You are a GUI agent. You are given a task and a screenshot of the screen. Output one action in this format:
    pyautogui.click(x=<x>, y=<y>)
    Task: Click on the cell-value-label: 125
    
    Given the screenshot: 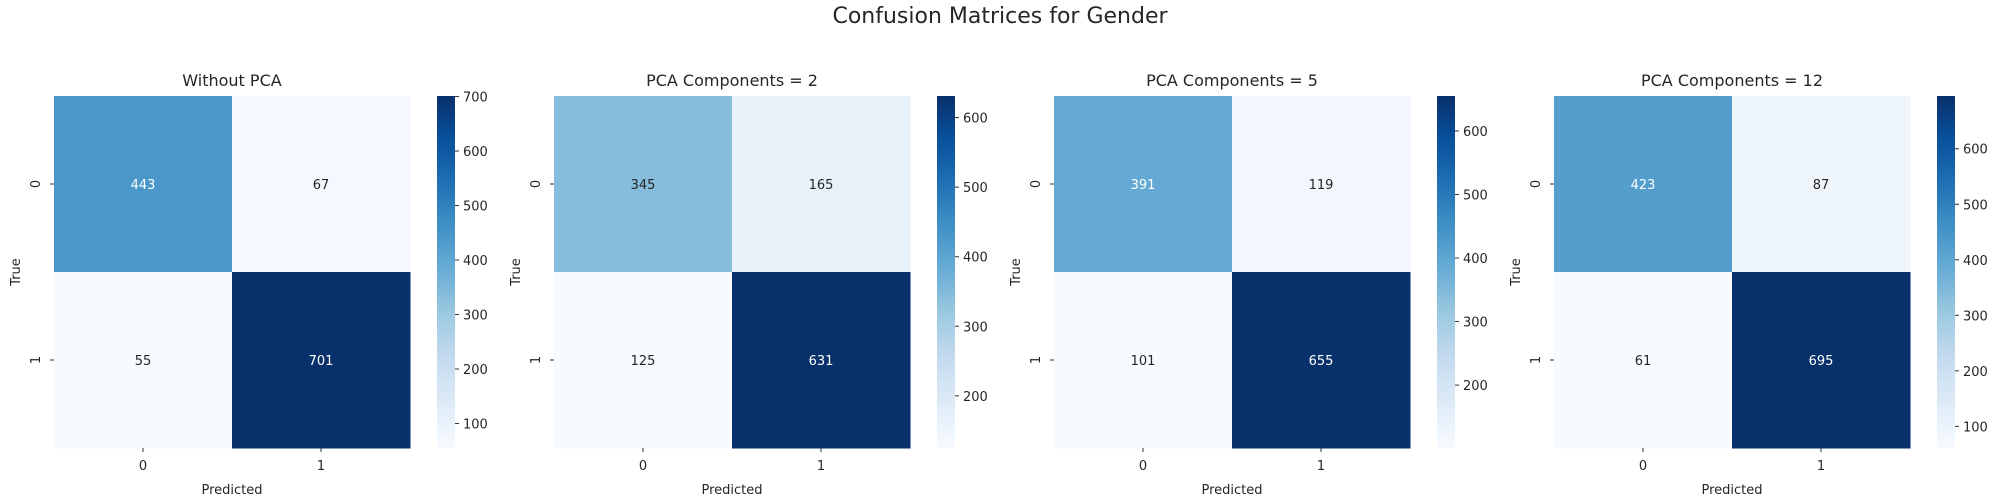 What is the action you would take?
    pyautogui.click(x=643, y=361)
    